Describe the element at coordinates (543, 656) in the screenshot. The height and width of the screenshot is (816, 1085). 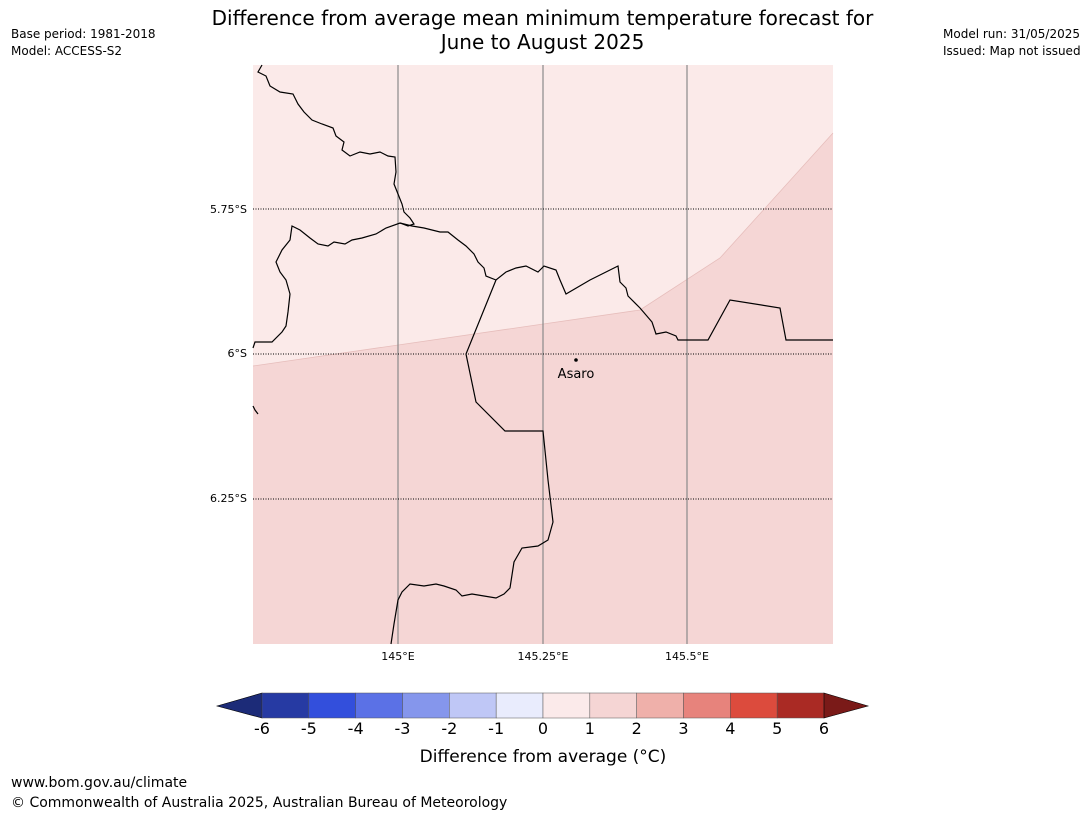
I see `lon-label-145-25: 145.25°E` at that location.